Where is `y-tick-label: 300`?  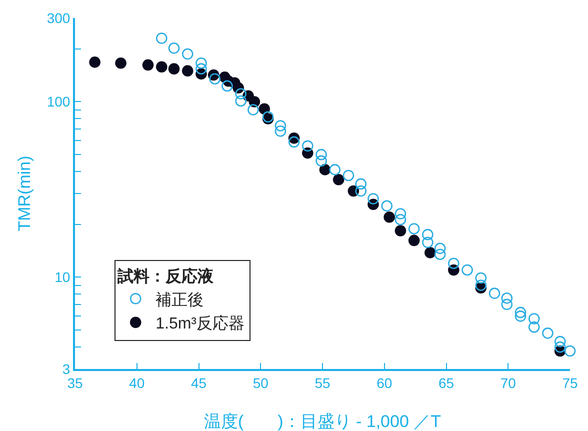 y-tick-label: 300 is located at coordinates (58, 18).